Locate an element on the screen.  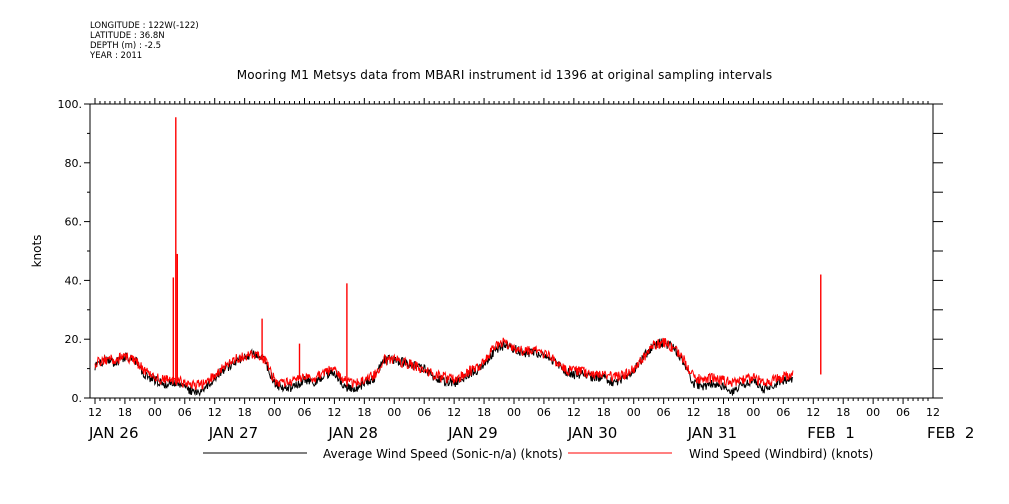
x-date-label: FEB 1 is located at coordinates (830, 433).